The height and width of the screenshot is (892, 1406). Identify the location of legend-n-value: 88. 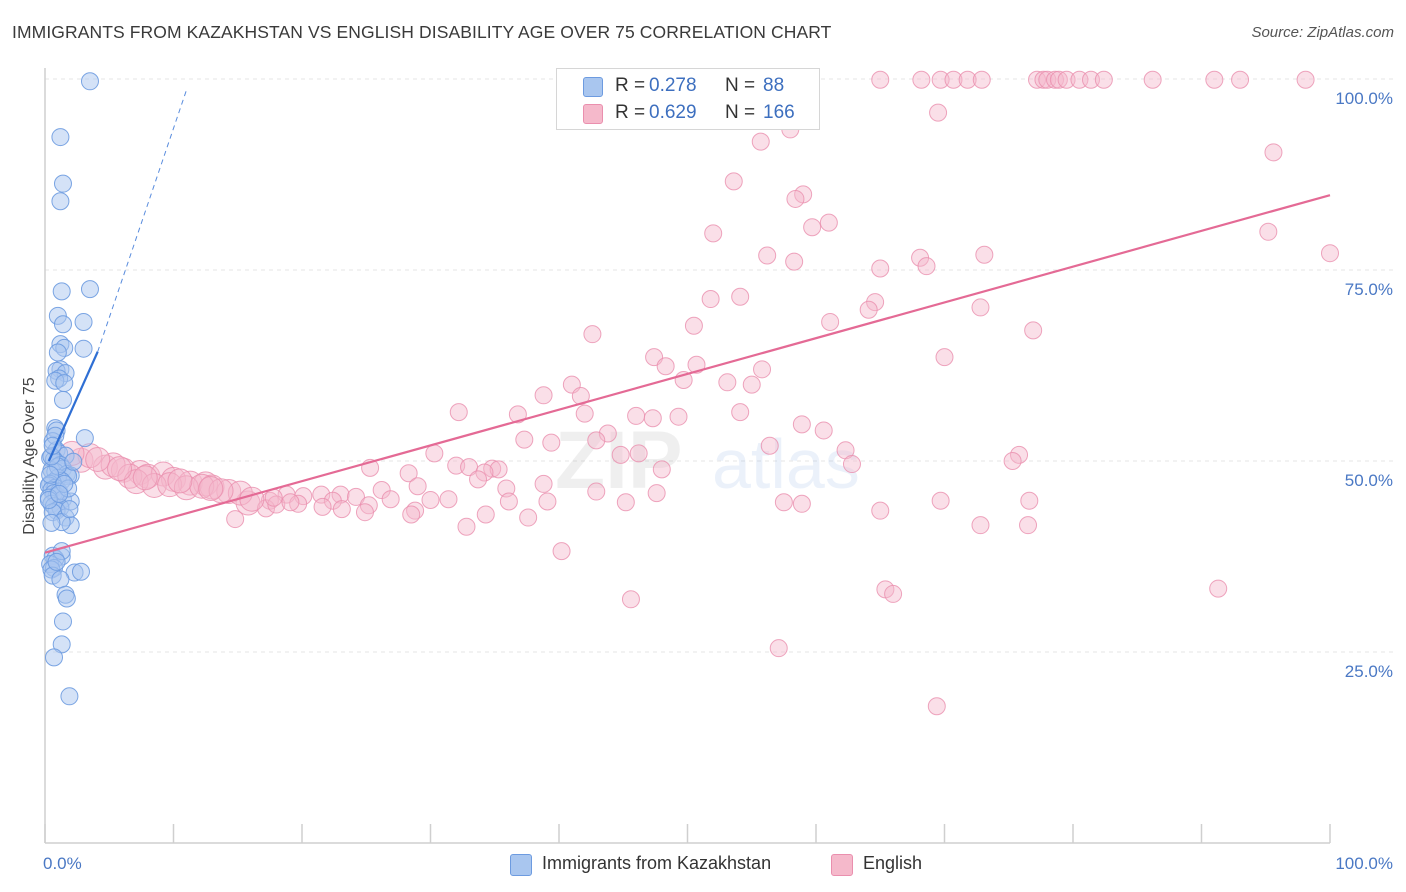
(774, 85).